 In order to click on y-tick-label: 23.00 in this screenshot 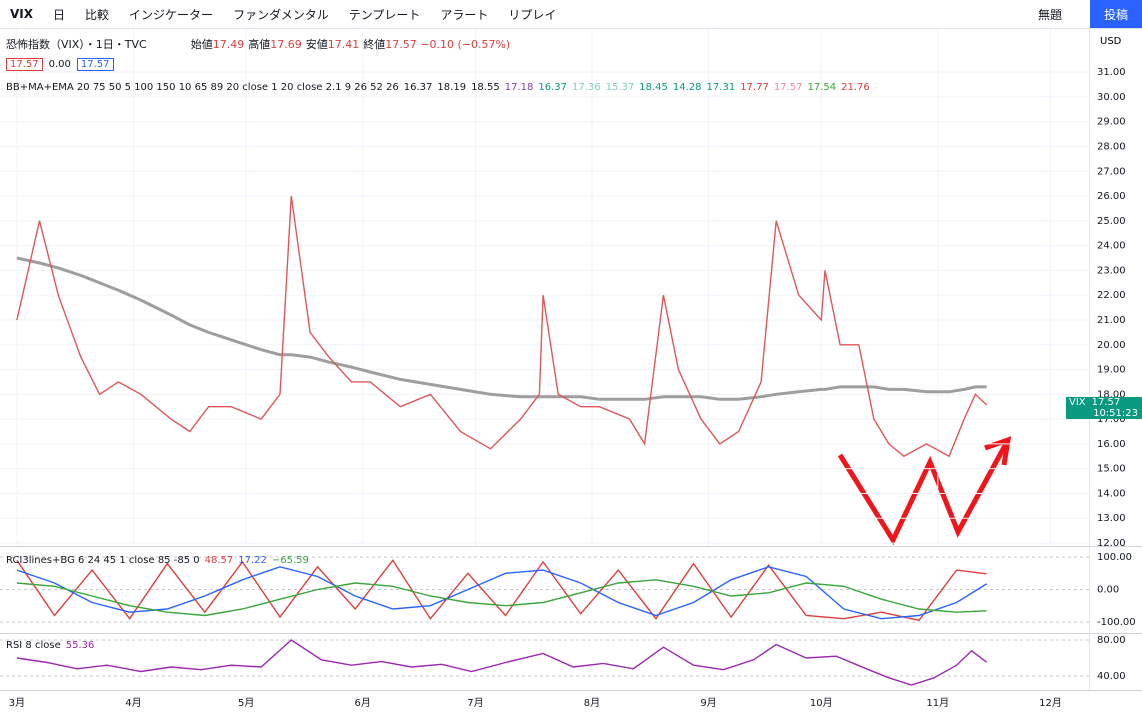, I will do `click(1111, 270)`.